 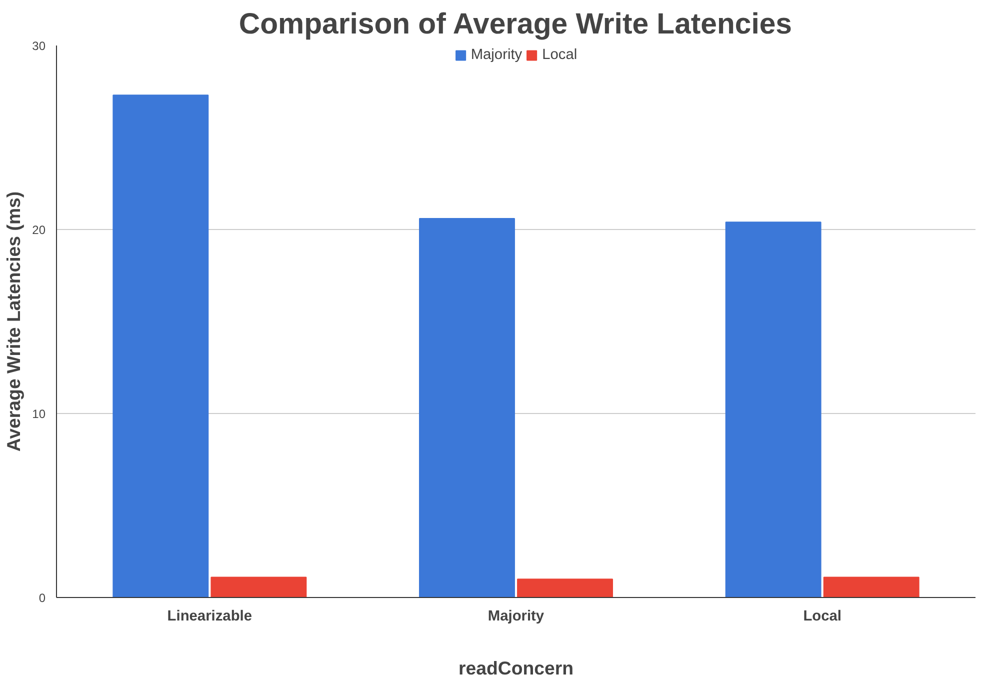 I want to click on y-tick-label: 10, so click(x=39, y=414).